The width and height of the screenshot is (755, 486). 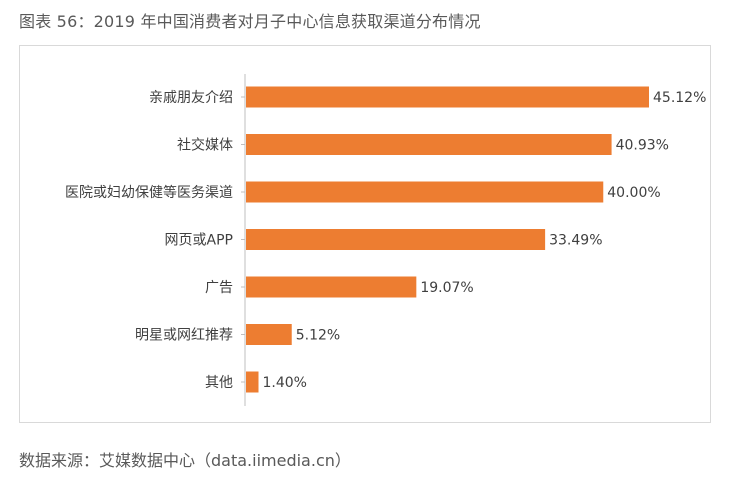 I want to click on category-label: 网页或APP, so click(x=199, y=241).